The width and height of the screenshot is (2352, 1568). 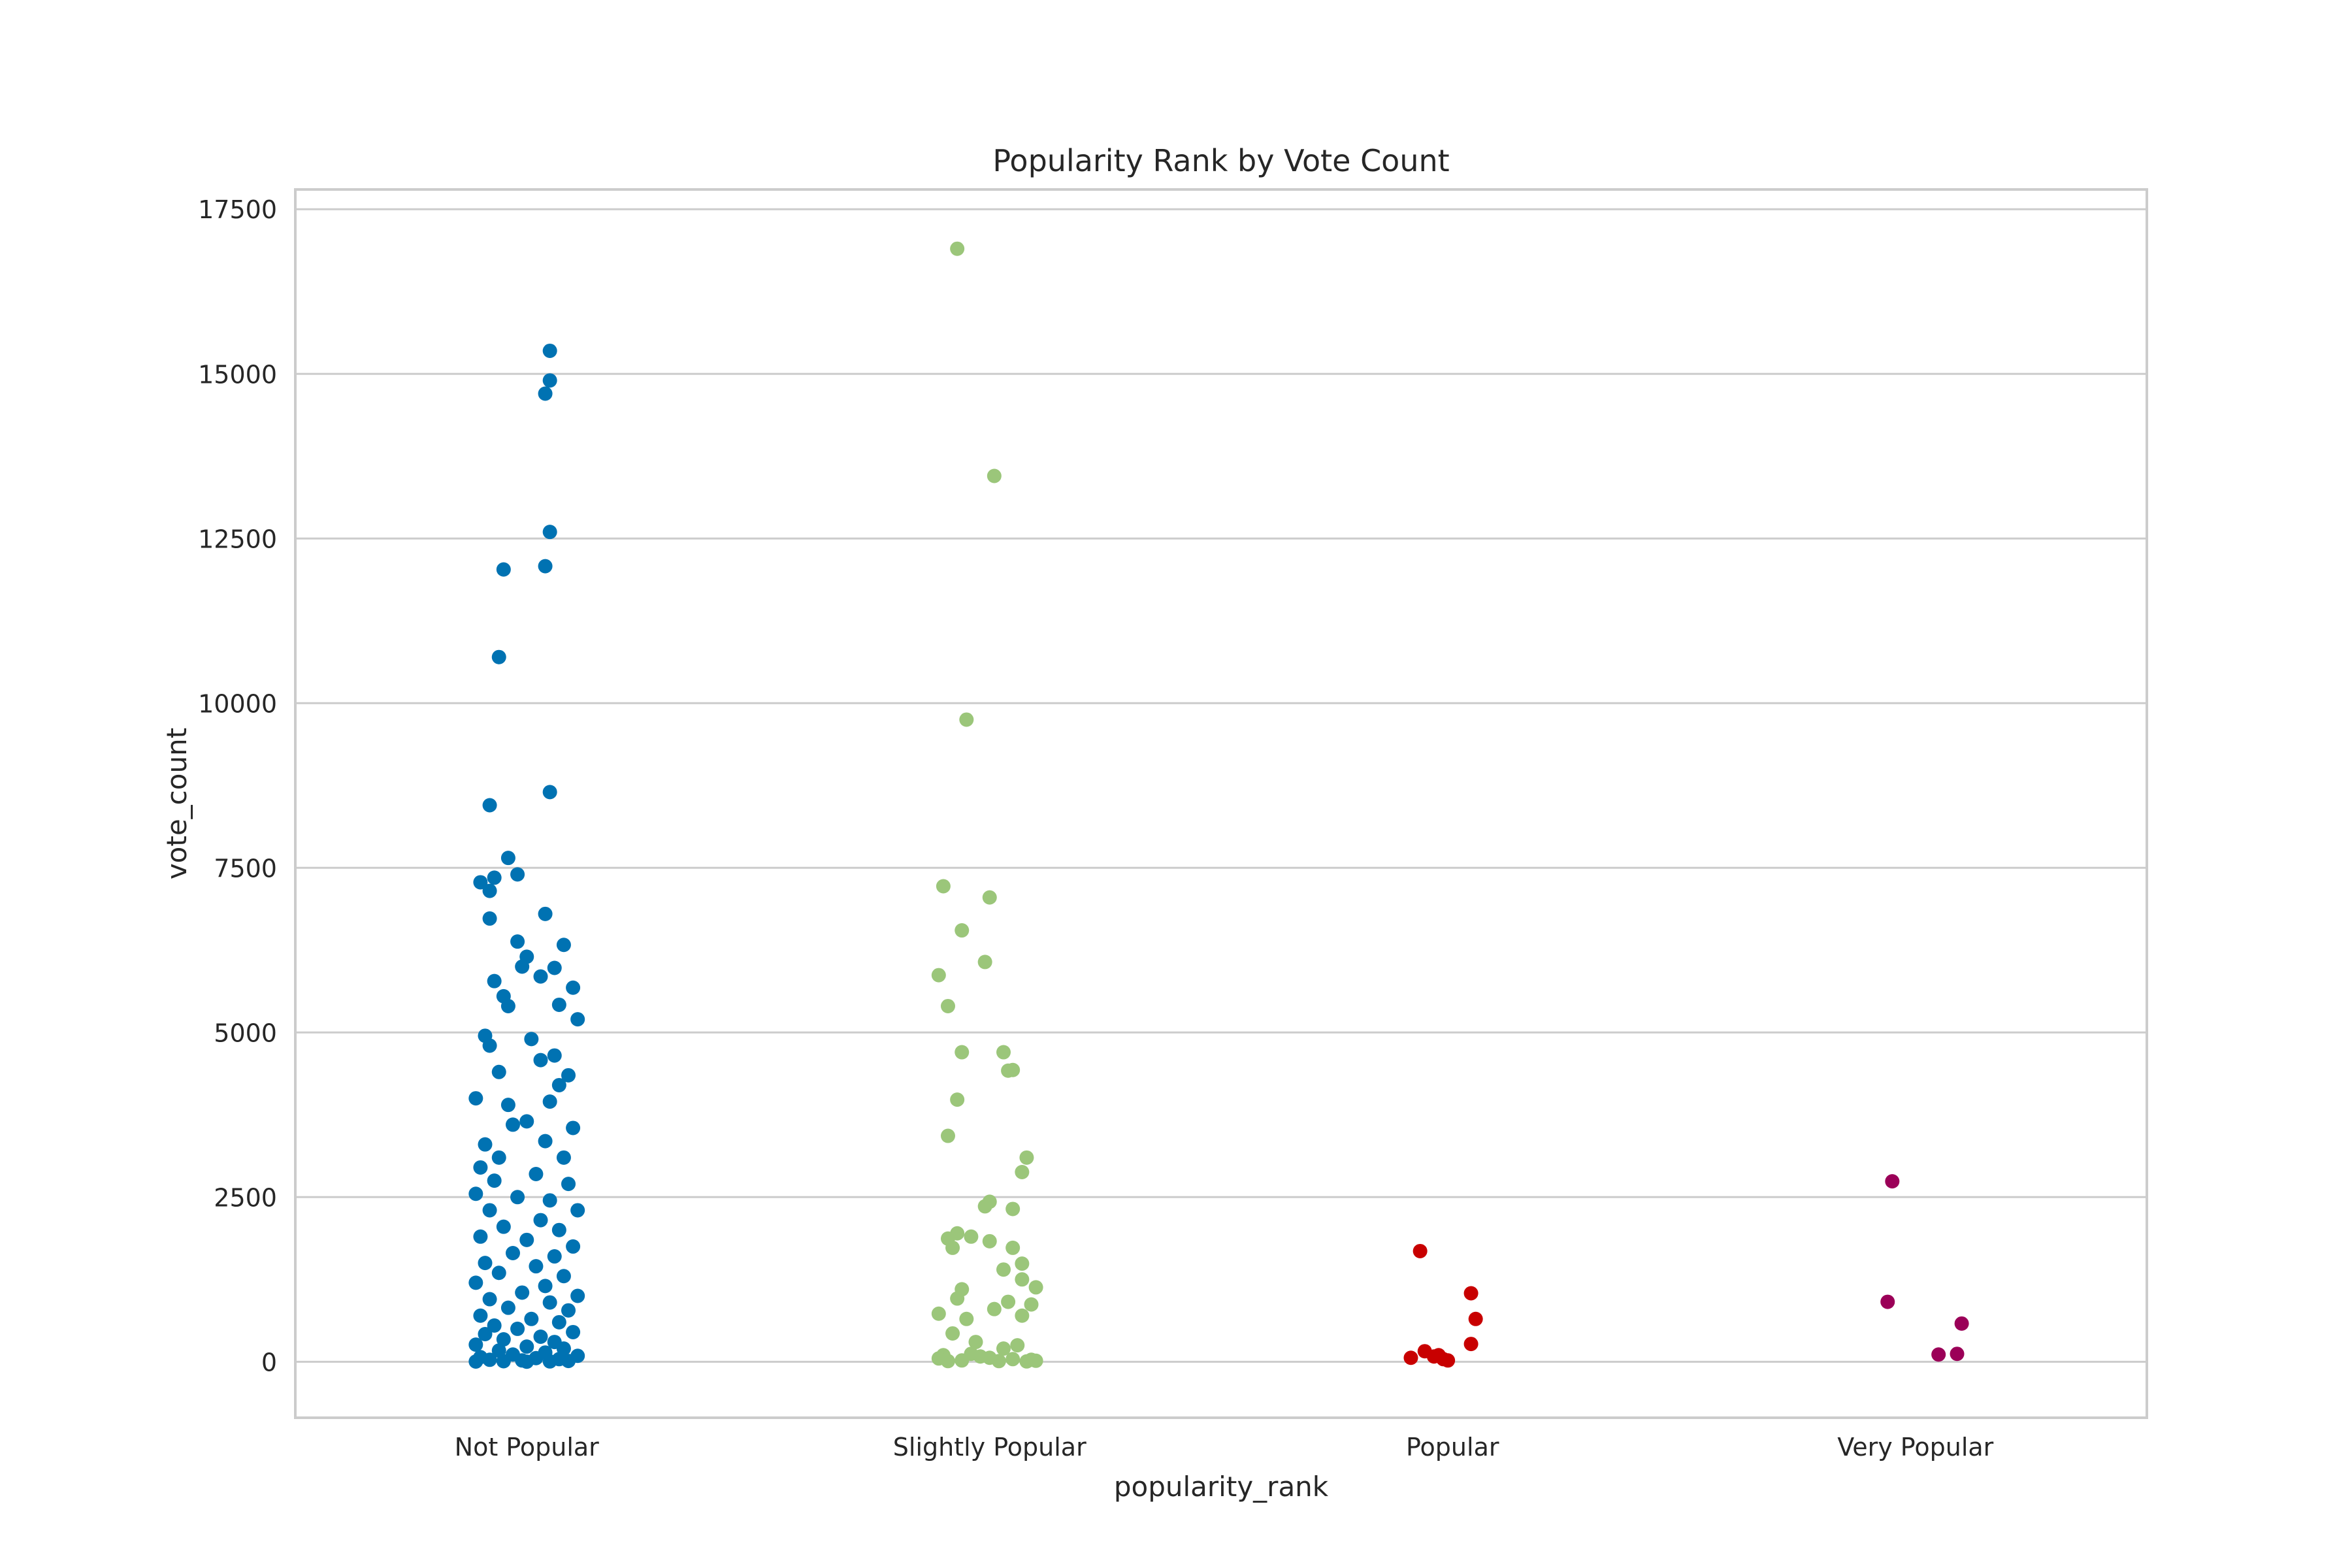 I want to click on chart-title: Popularity Rank by Vote Count, so click(x=1220, y=160).